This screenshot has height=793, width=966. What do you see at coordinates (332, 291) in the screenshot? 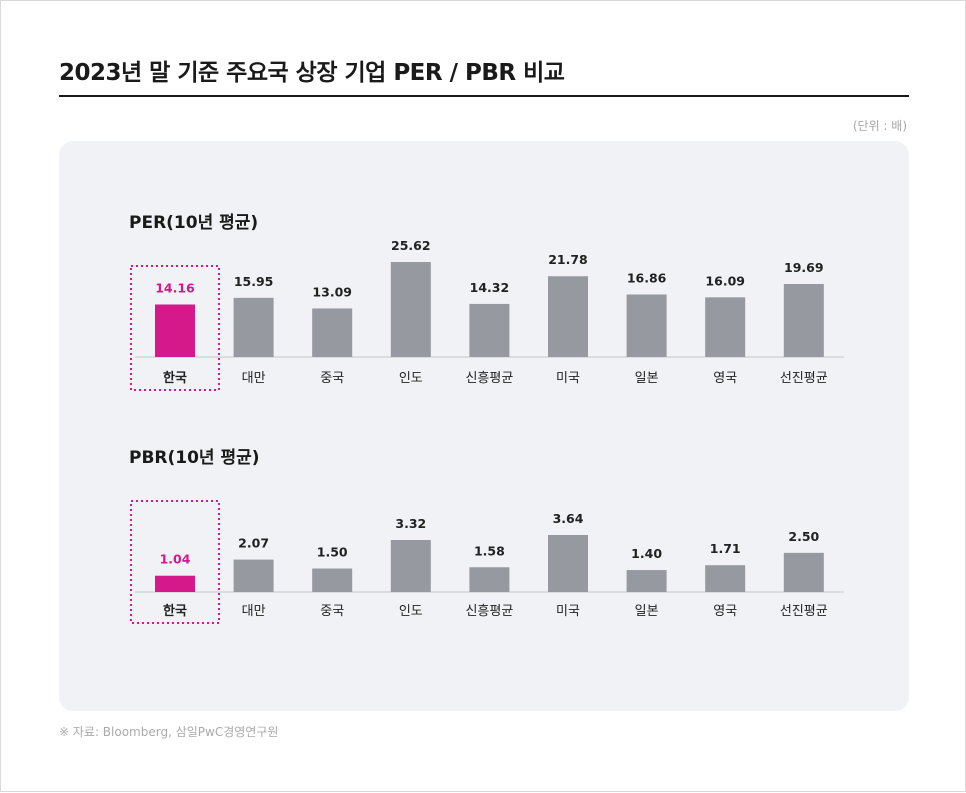
I see `per-value-label-2: 13.09` at bounding box center [332, 291].